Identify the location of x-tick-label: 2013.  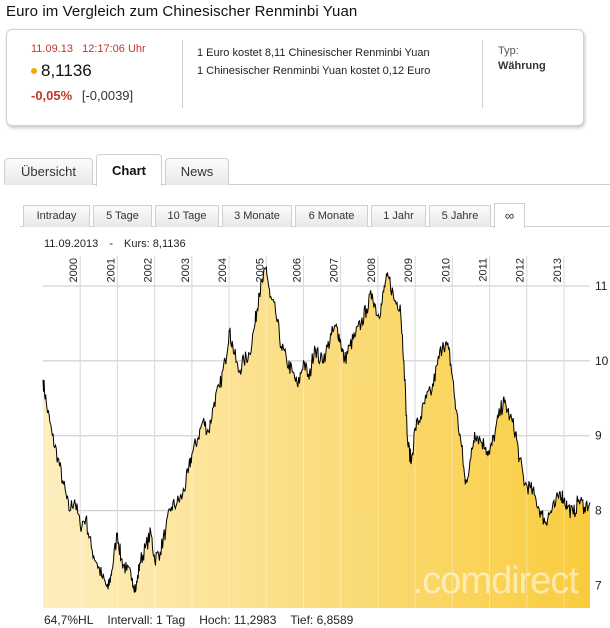
(558, 270).